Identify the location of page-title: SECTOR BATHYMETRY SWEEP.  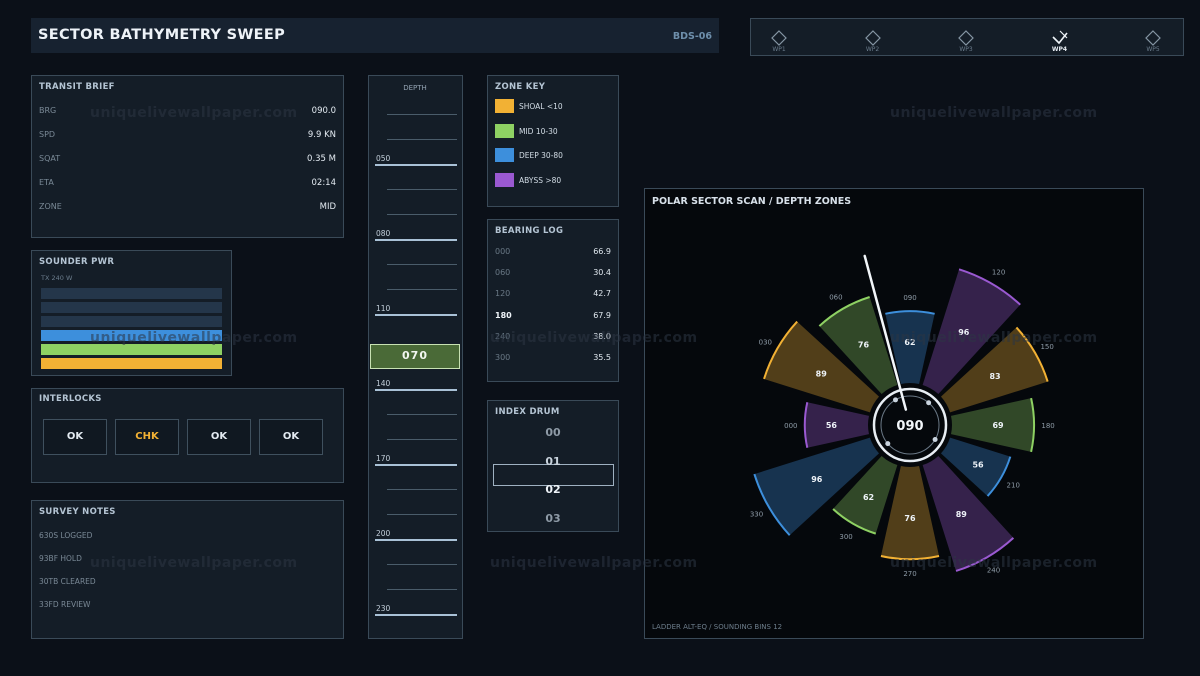
(162, 35).